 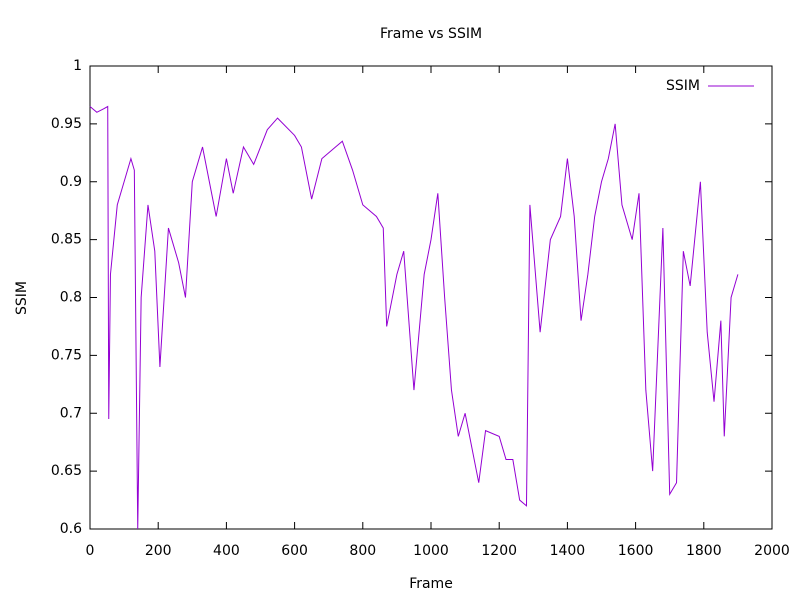 What do you see at coordinates (71, 182) in the screenshot?
I see `y-tick-label: 0.9` at bounding box center [71, 182].